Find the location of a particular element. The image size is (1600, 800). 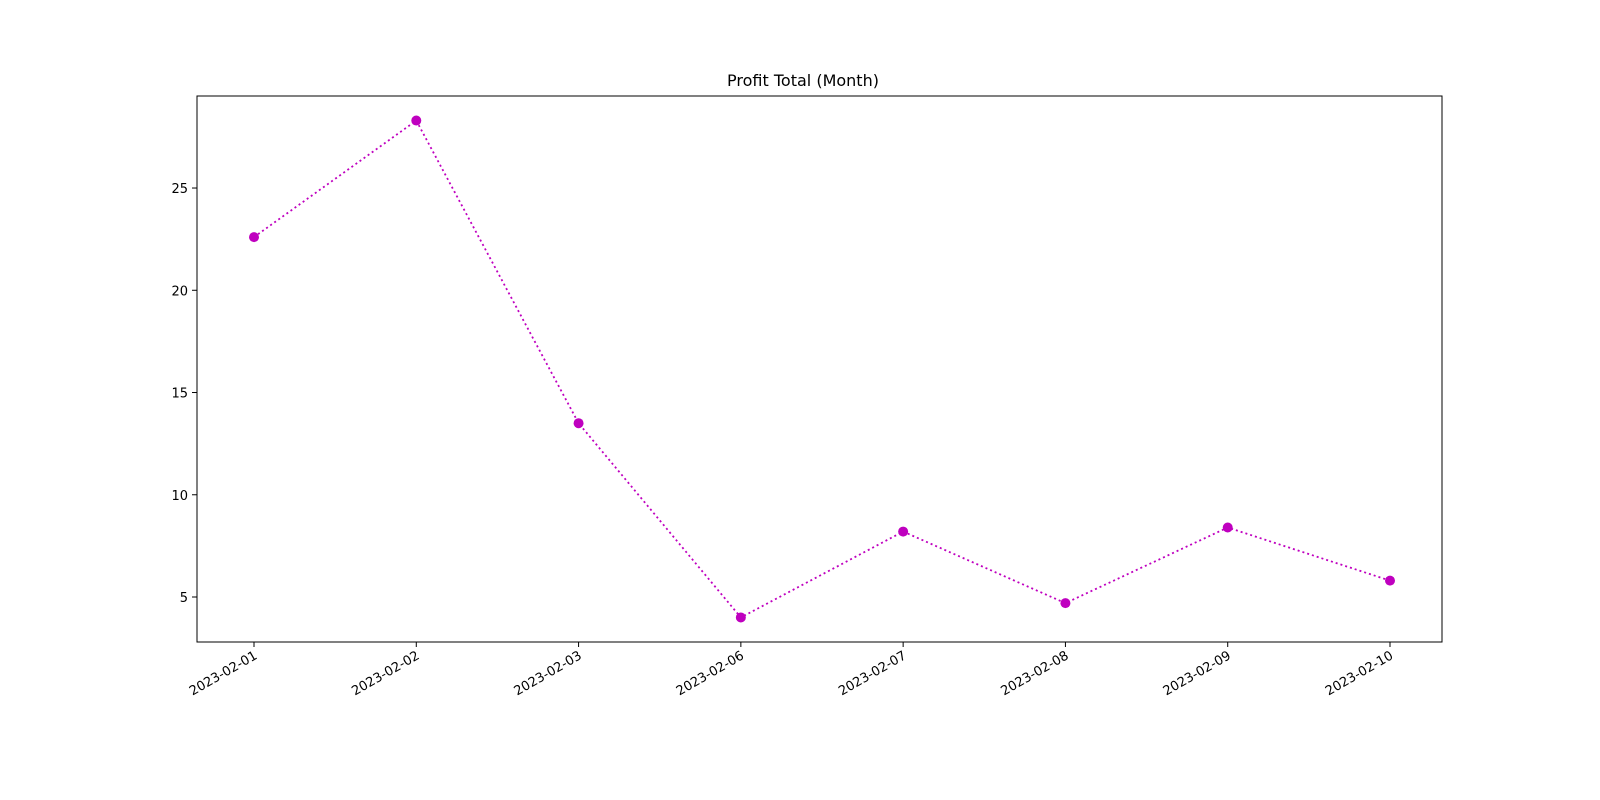

x-tick-label: 2023-02-06 is located at coordinates (710, 673).